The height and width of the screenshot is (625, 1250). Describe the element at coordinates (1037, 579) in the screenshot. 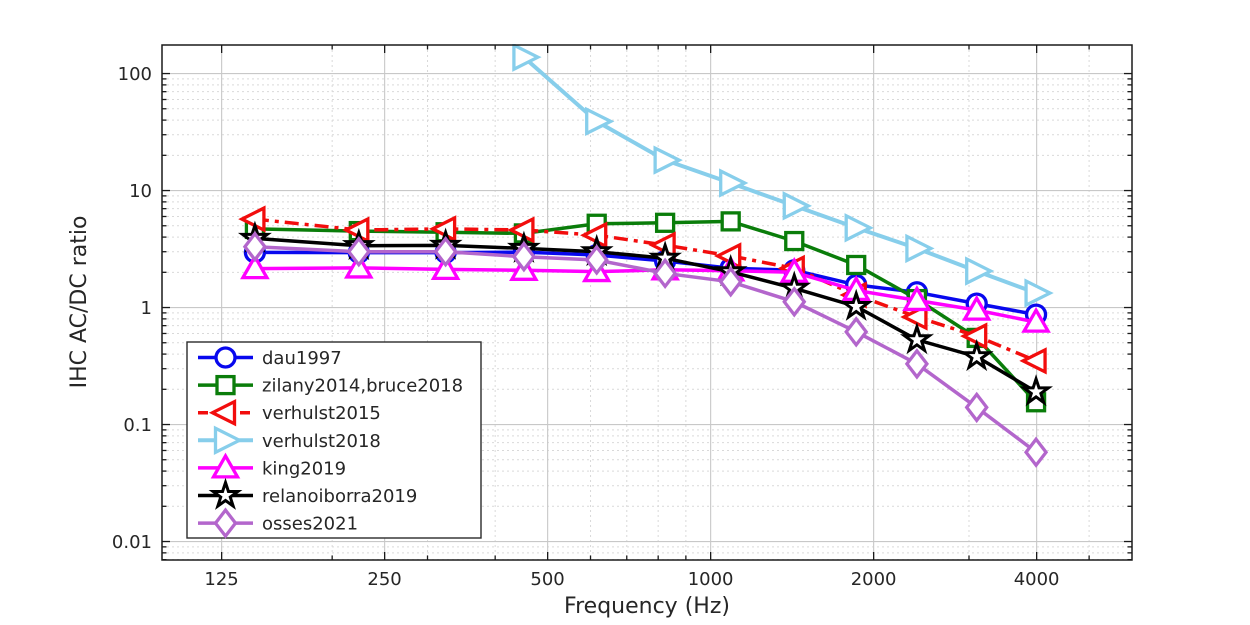

I see `x-tick-label: 4000` at that location.